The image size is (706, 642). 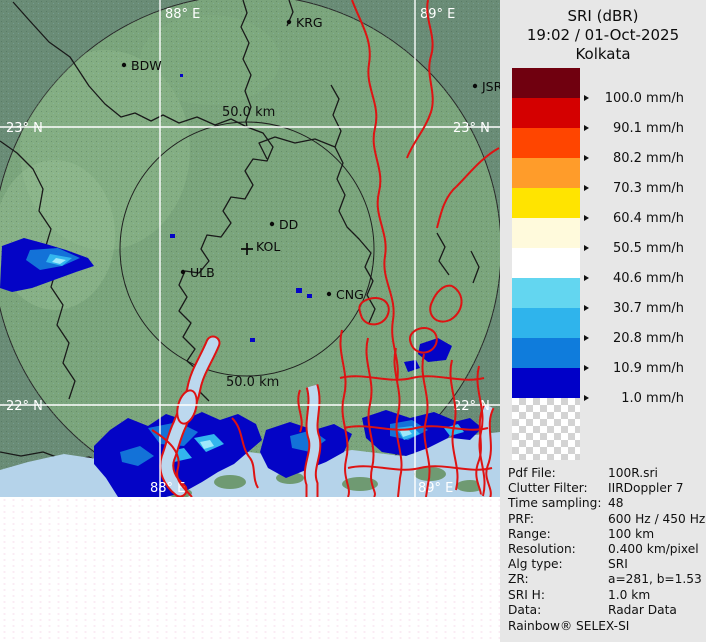 I want to click on product-name: SRI (dBR), so click(x=603, y=16).